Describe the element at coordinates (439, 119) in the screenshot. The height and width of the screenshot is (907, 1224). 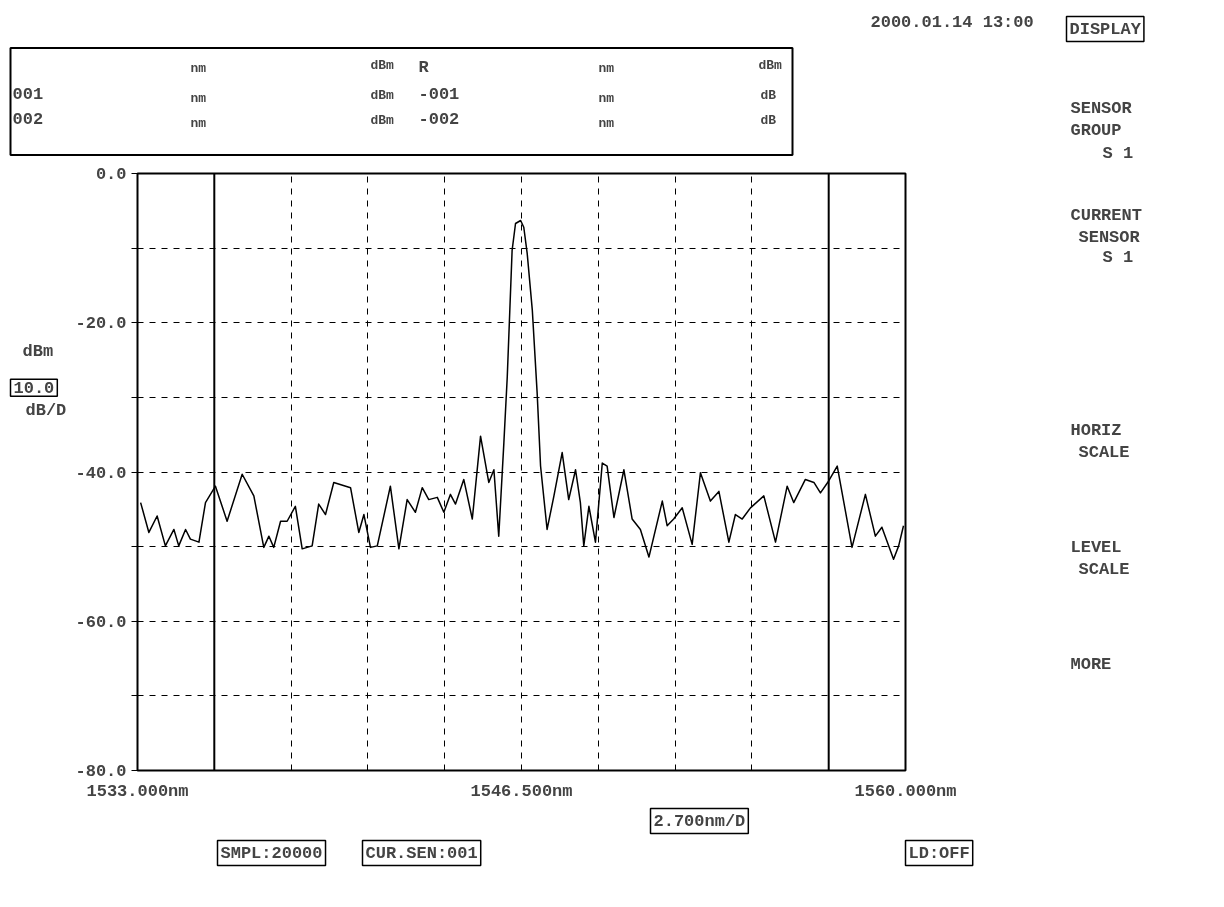
I see `text: -002` at that location.